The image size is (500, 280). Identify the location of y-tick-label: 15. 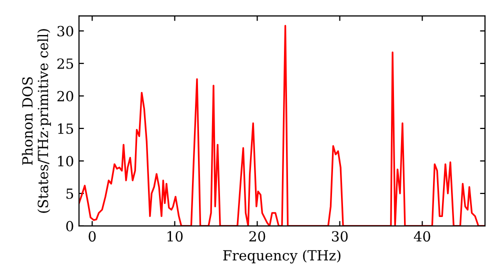
(66, 128).